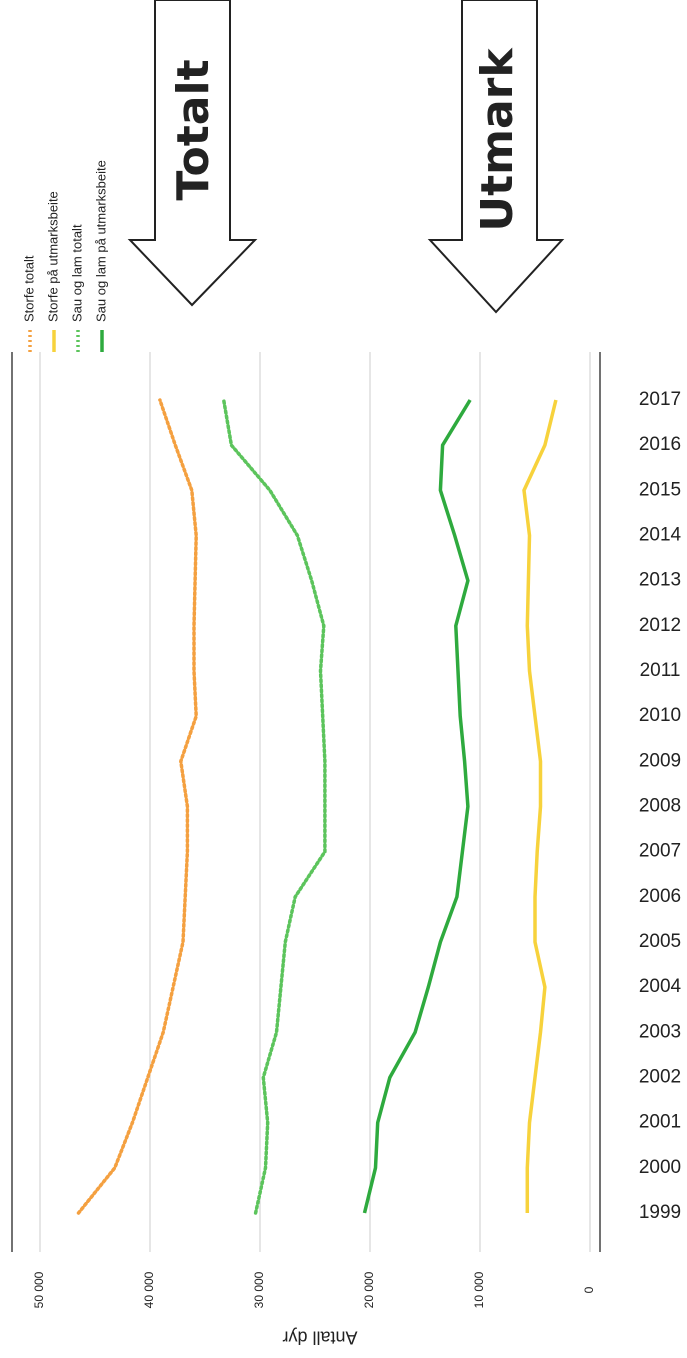  What do you see at coordinates (660, 851) in the screenshot?
I see `x-tick-label: 2007` at bounding box center [660, 851].